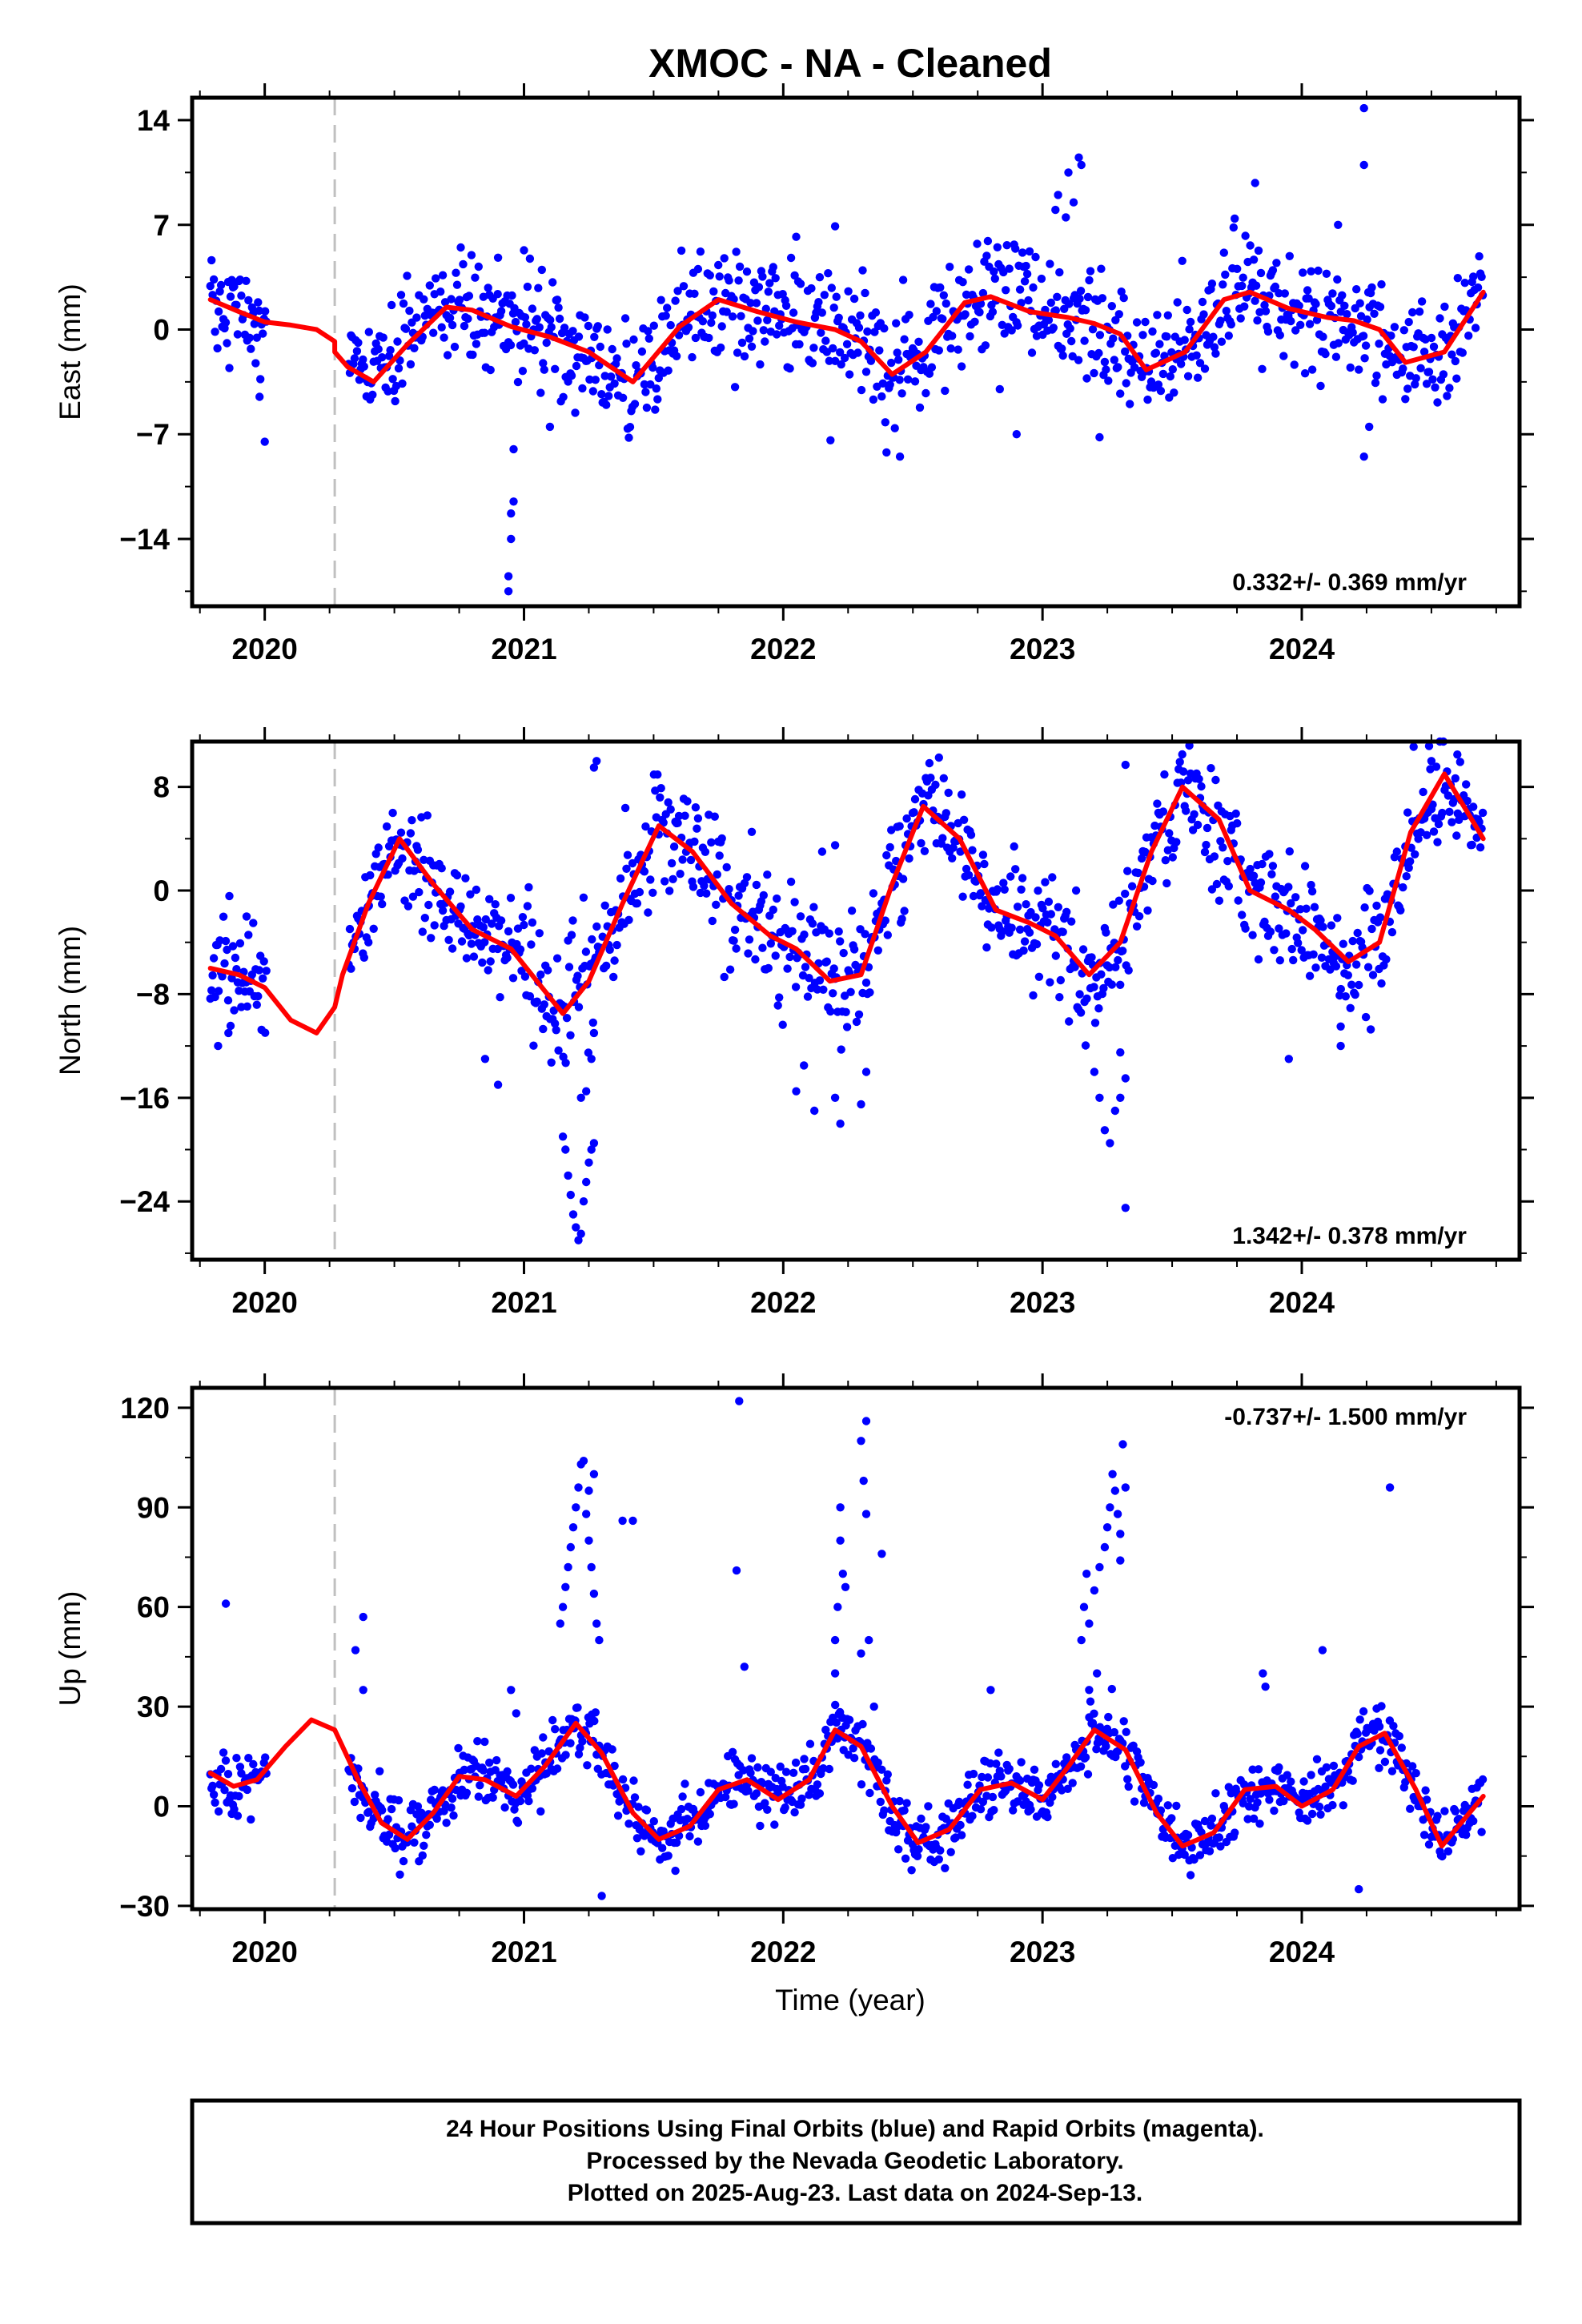 The image size is (1582, 2324). Describe the element at coordinates (850, 63) in the screenshot. I see `figure-title: XMOC - NA - Cleaned` at that location.